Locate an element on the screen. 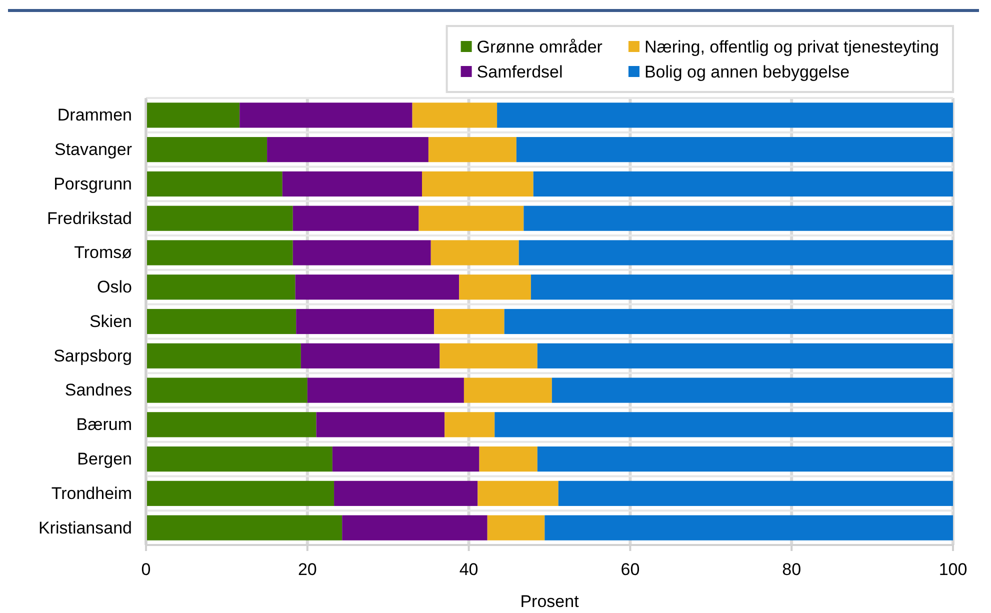 The height and width of the screenshot is (613, 991). y-tick-label: Kristiansand is located at coordinates (85, 528).